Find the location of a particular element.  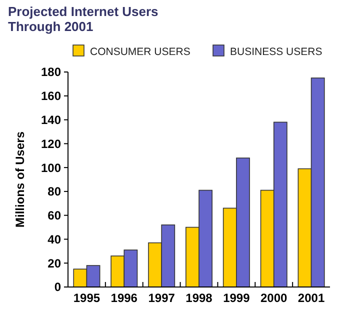

y-tick-label: 80 is located at coordinates (55, 191).